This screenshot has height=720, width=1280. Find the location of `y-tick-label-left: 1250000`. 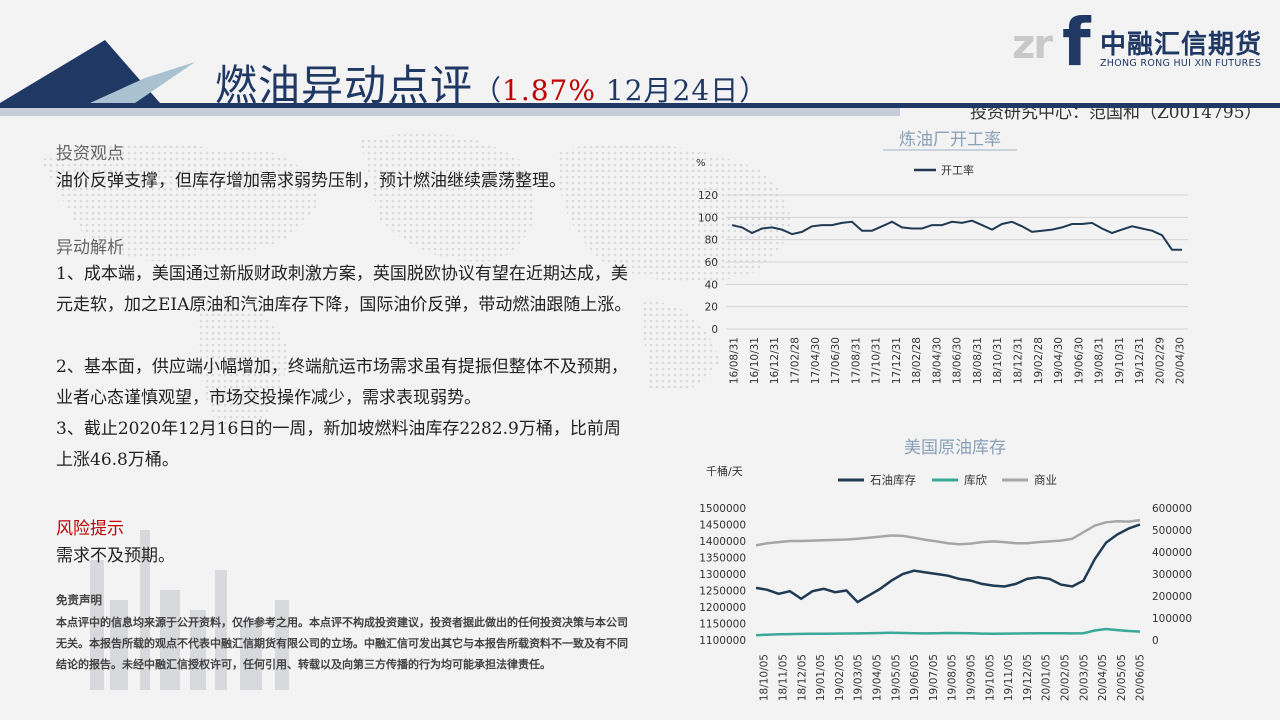

y-tick-label-left: 1250000 is located at coordinates (722, 592).